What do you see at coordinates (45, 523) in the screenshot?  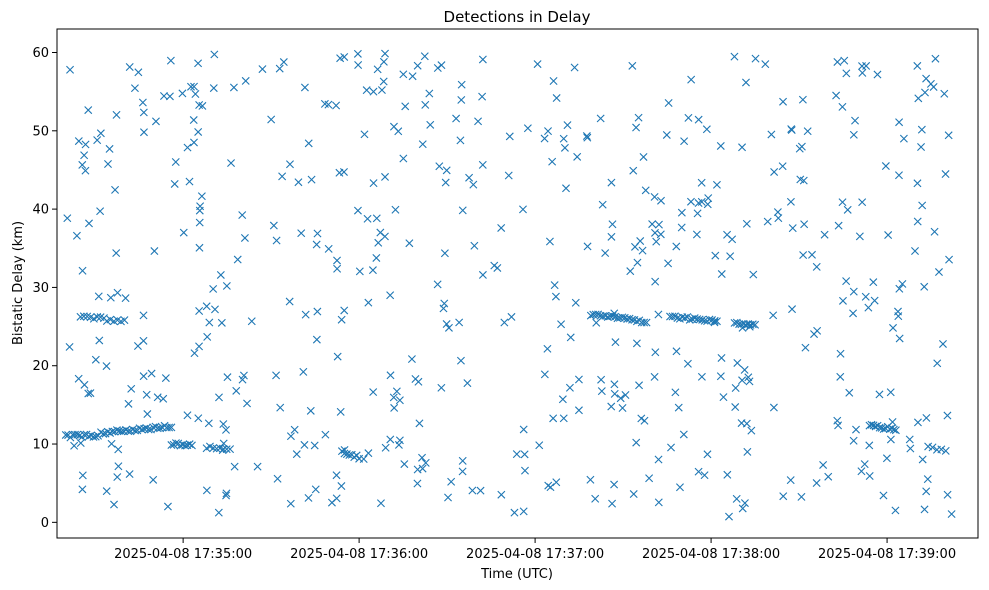 I see `y-tick-label: 0` at bounding box center [45, 523].